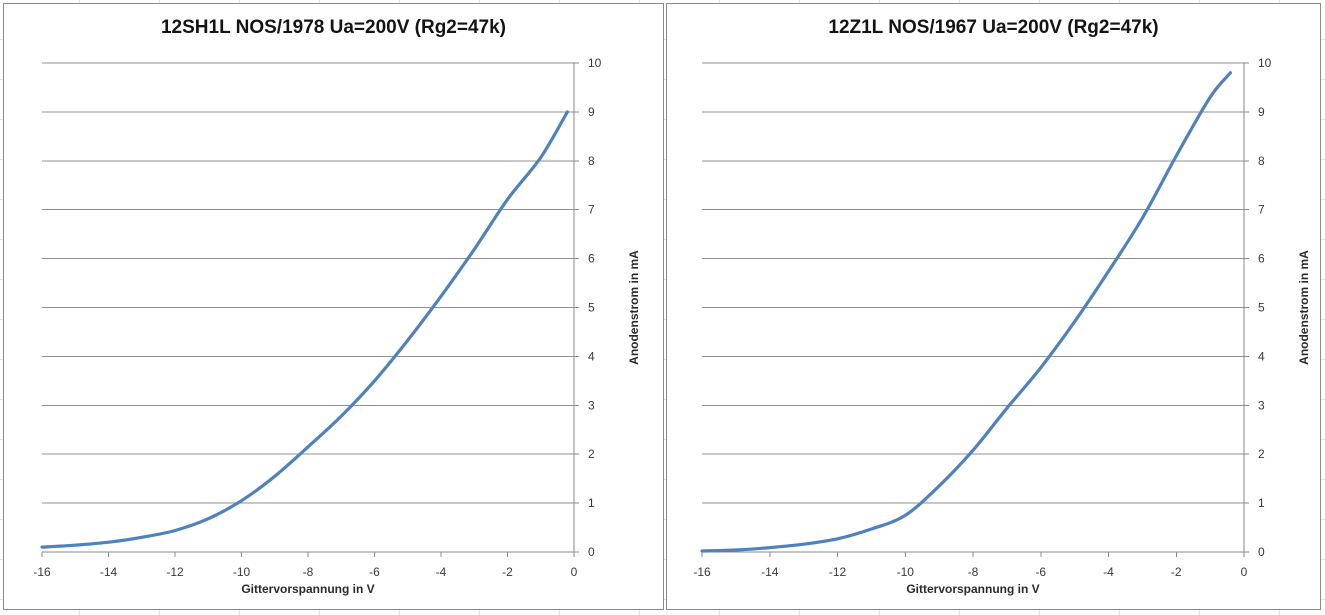 The width and height of the screenshot is (1325, 615). What do you see at coordinates (333, 27) in the screenshot?
I see `chart-title: 12SH1L NOS/1978 Ua=200V (Rg2=47k)` at bounding box center [333, 27].